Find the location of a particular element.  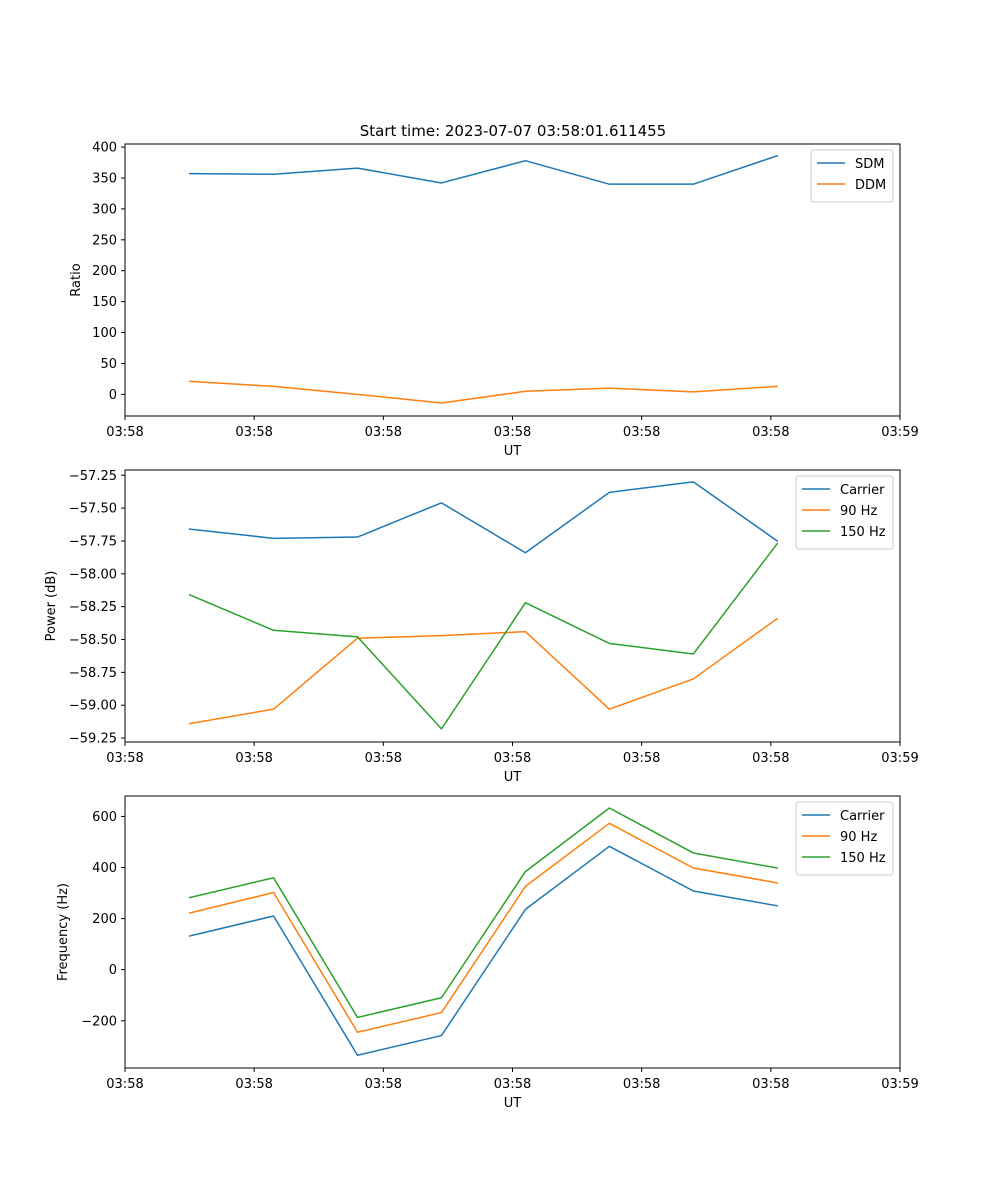

frequency-y-tick-label: −200 is located at coordinates (99, 1021).